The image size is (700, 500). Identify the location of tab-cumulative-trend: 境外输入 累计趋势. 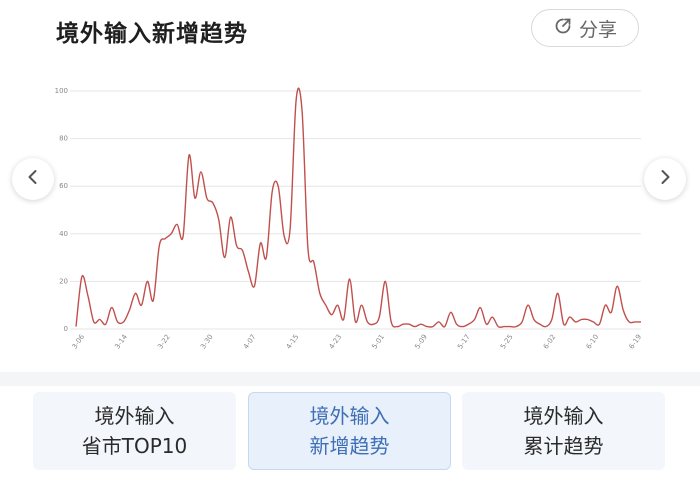
(563, 431).